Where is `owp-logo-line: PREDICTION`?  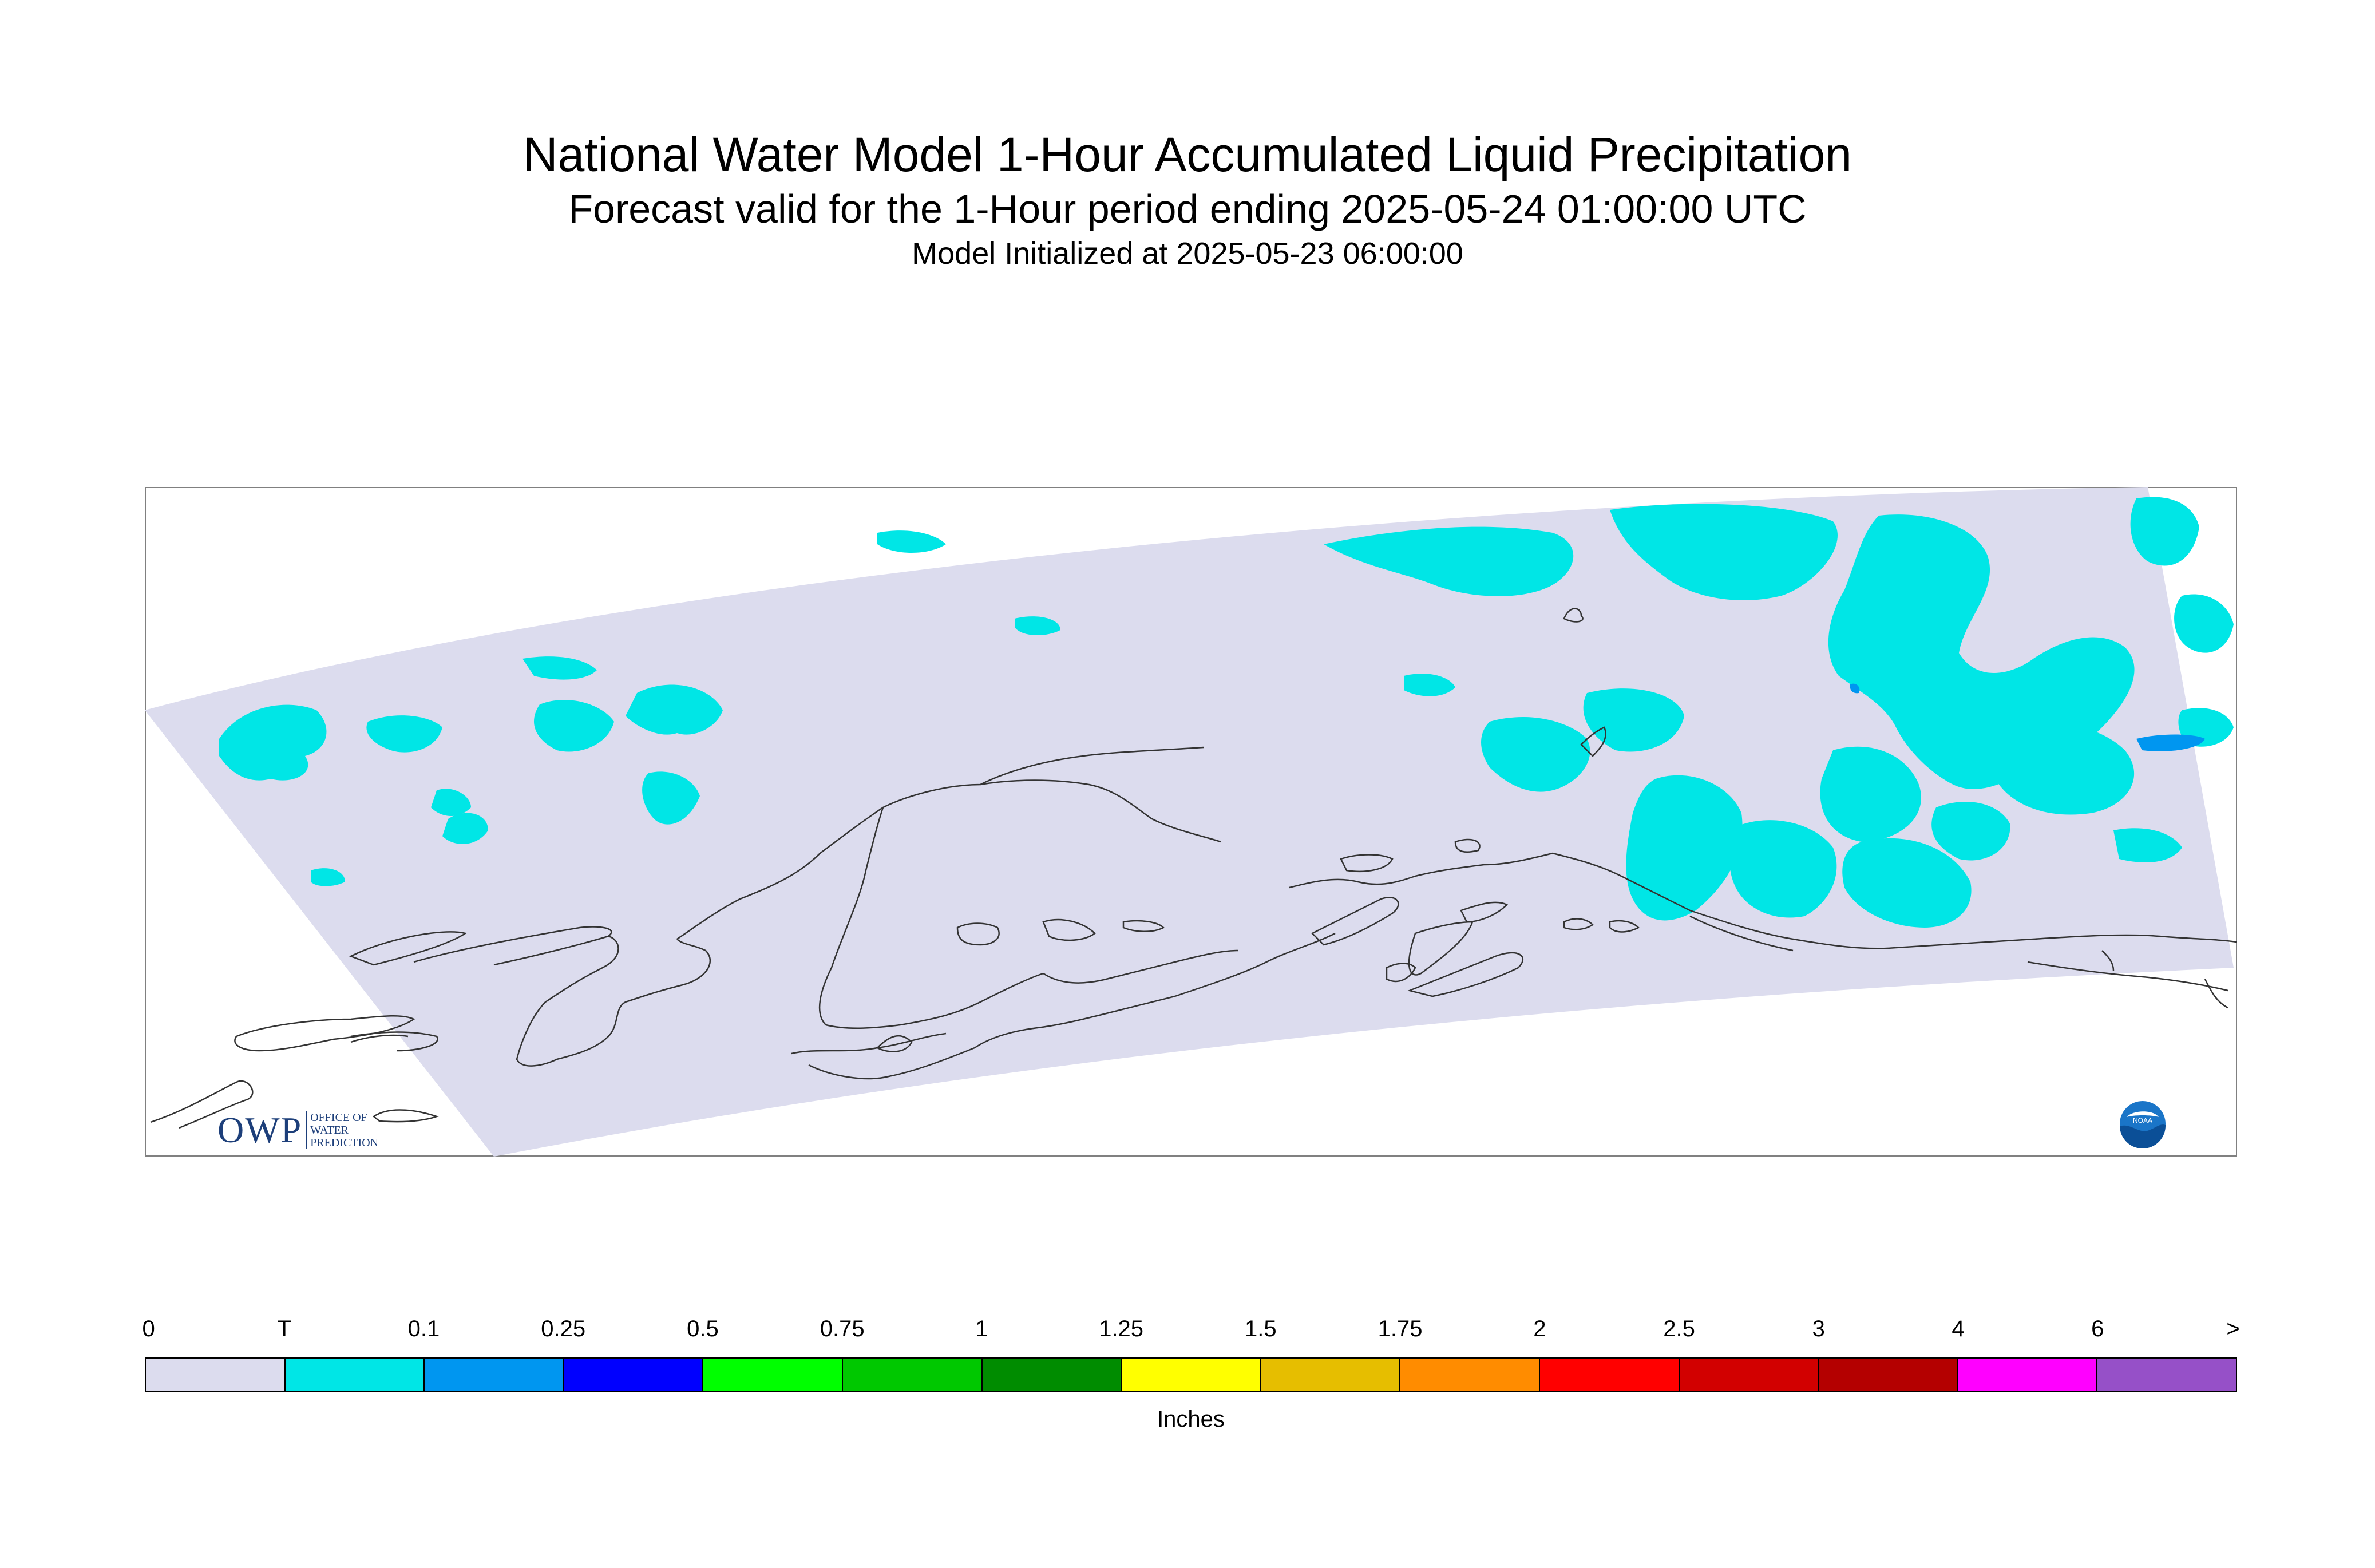
owp-logo-line: PREDICTION is located at coordinates (344, 1143).